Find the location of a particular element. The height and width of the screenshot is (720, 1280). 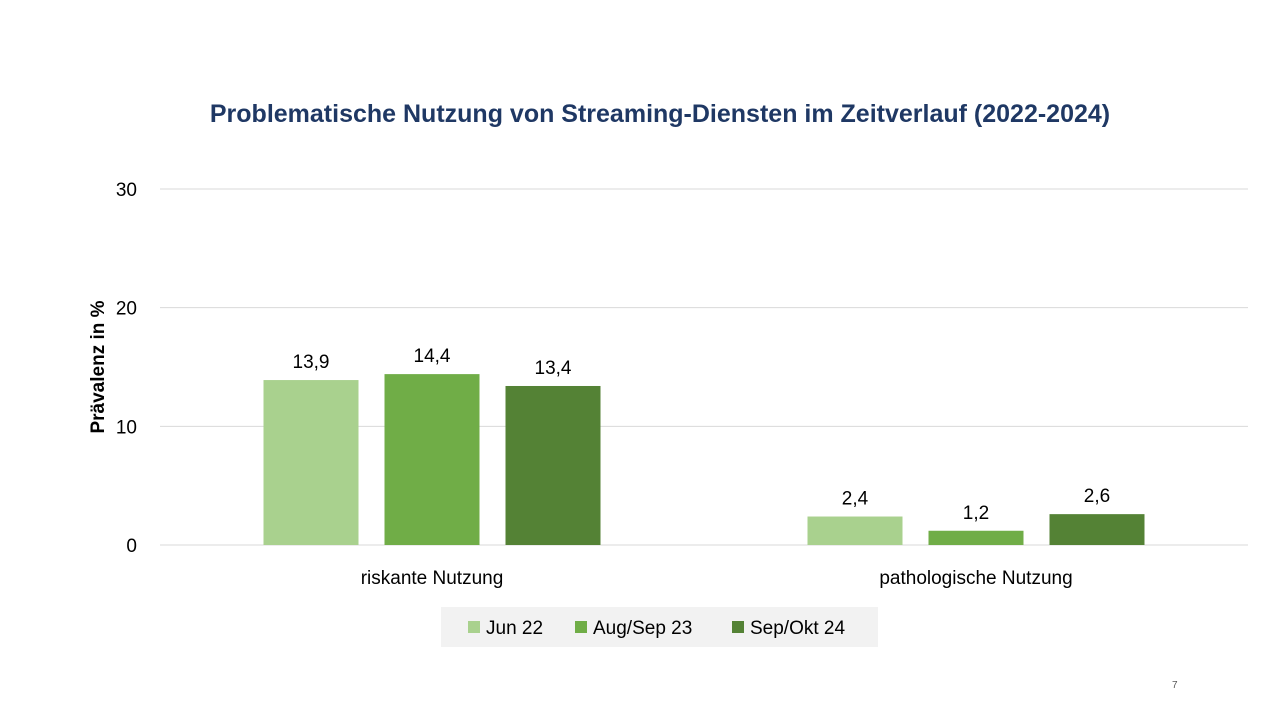

page-number: 7 is located at coordinates (1175, 685).